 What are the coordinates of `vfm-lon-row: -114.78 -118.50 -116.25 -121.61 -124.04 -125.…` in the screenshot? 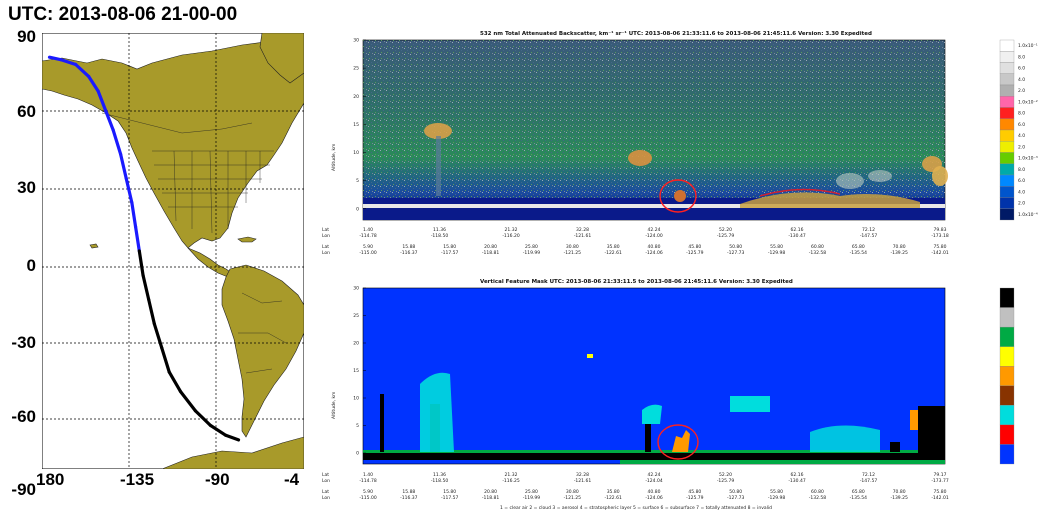 It's located at (654, 481).